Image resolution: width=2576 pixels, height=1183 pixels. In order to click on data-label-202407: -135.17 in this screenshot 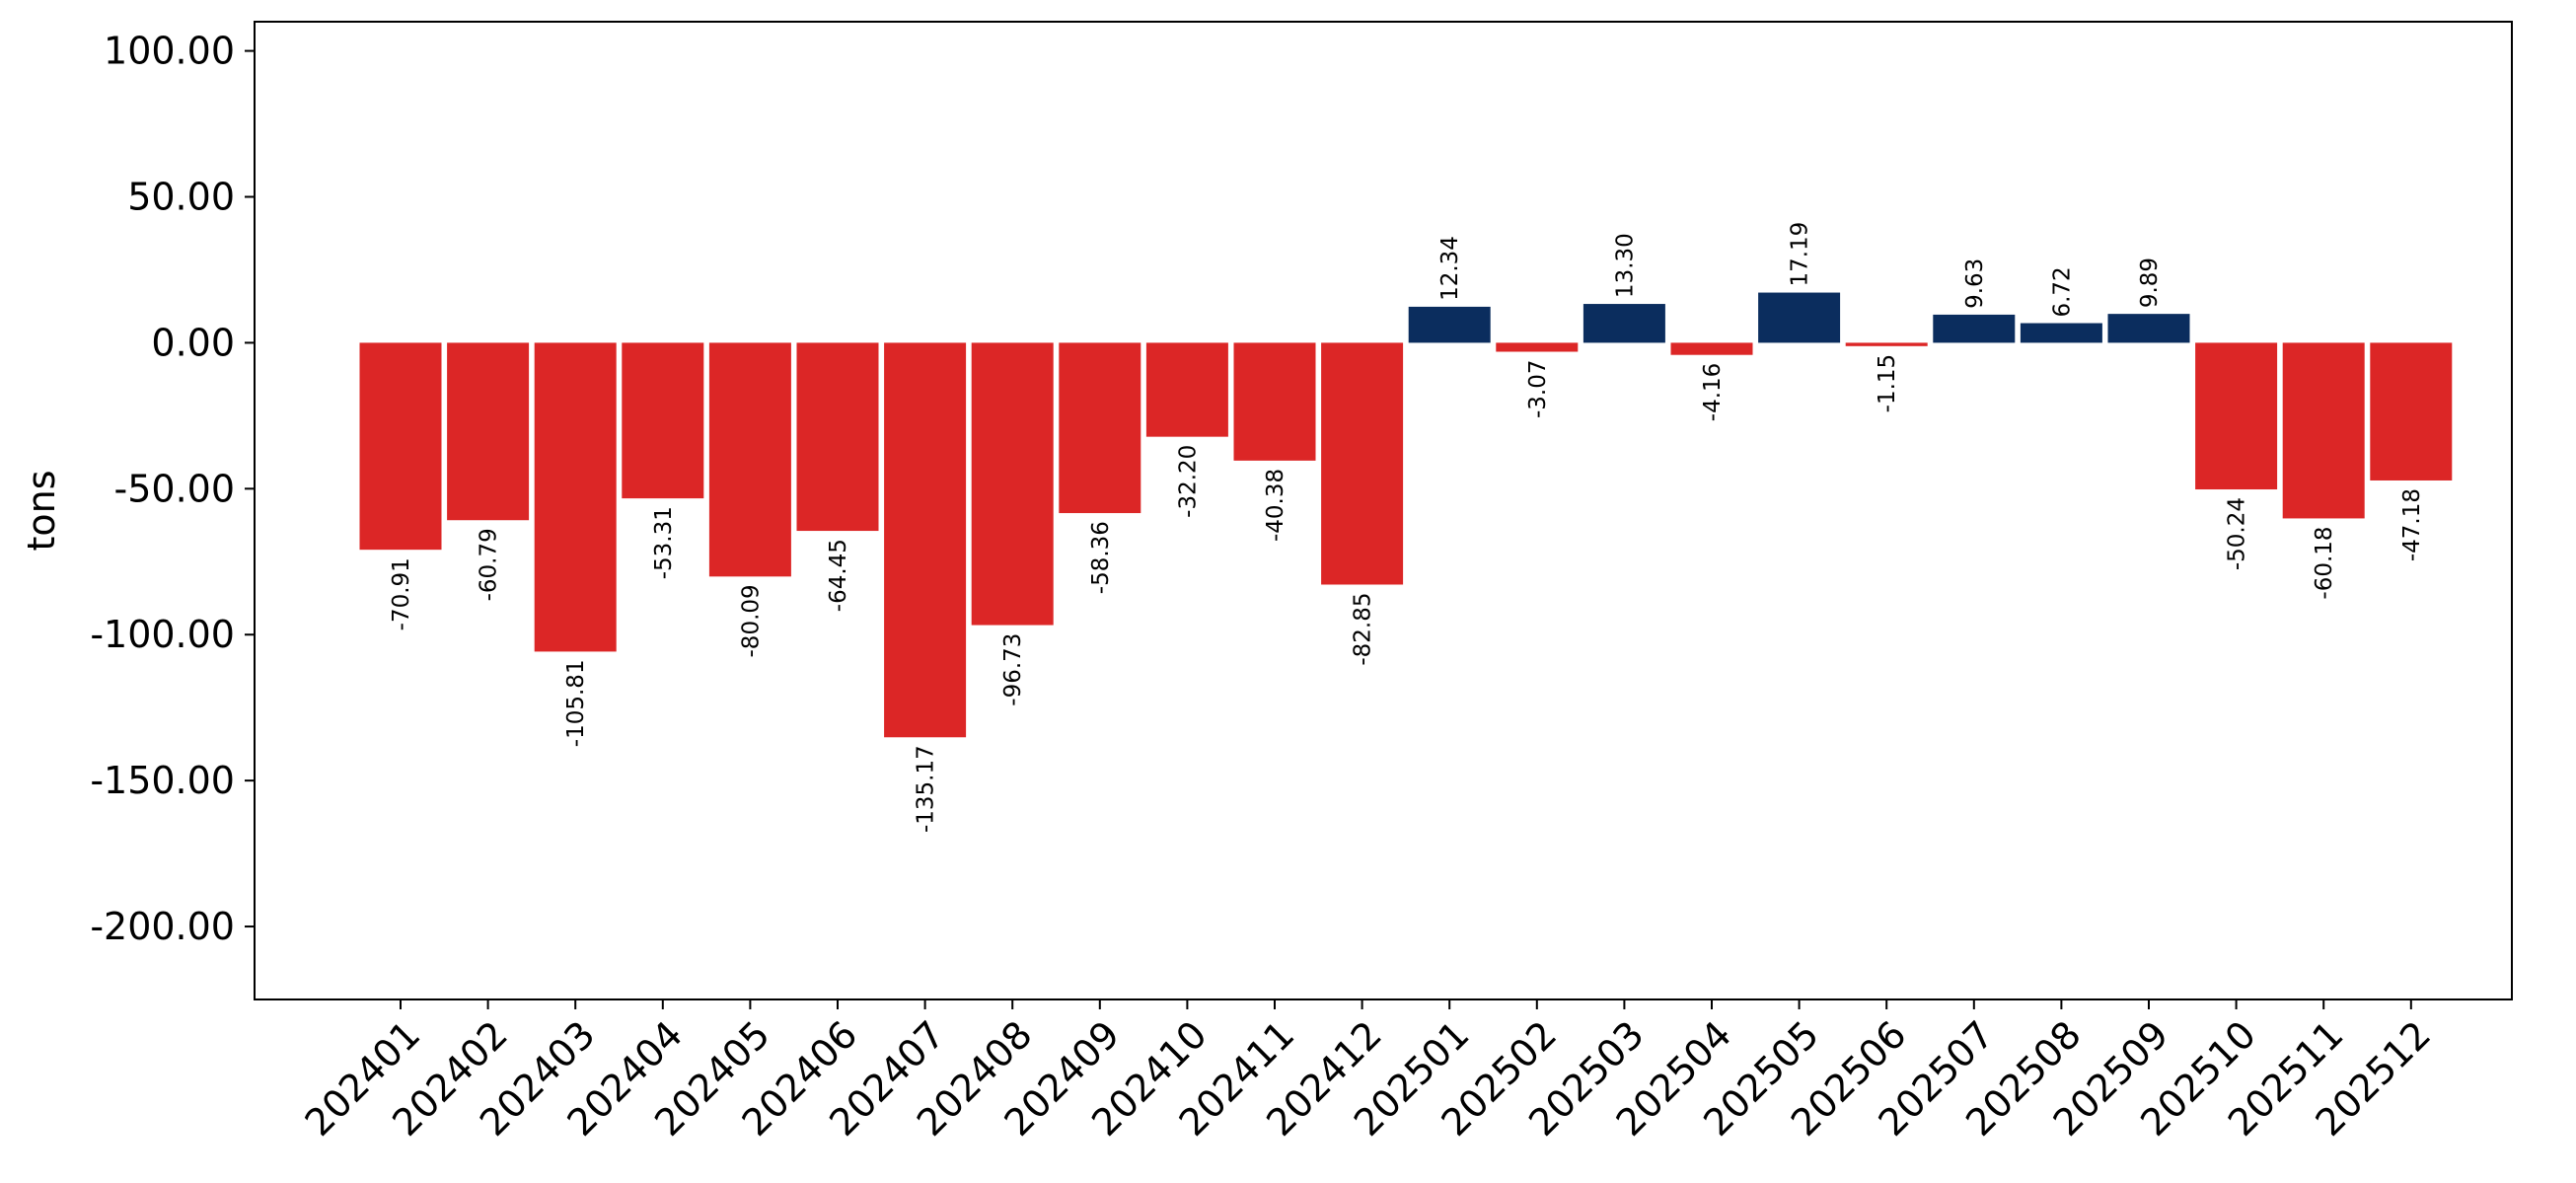, I will do `click(926, 789)`.